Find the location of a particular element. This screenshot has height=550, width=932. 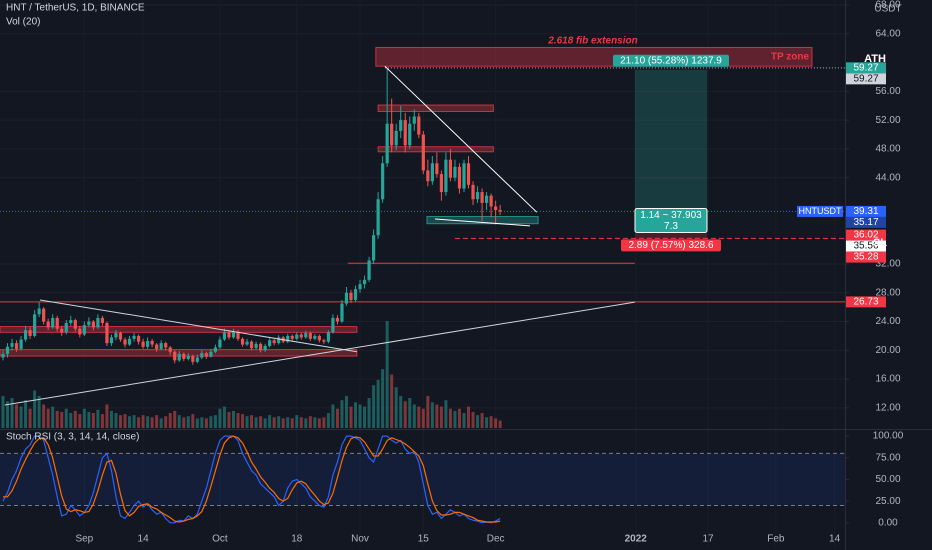

currency-label: USDT is located at coordinates (887, 9).